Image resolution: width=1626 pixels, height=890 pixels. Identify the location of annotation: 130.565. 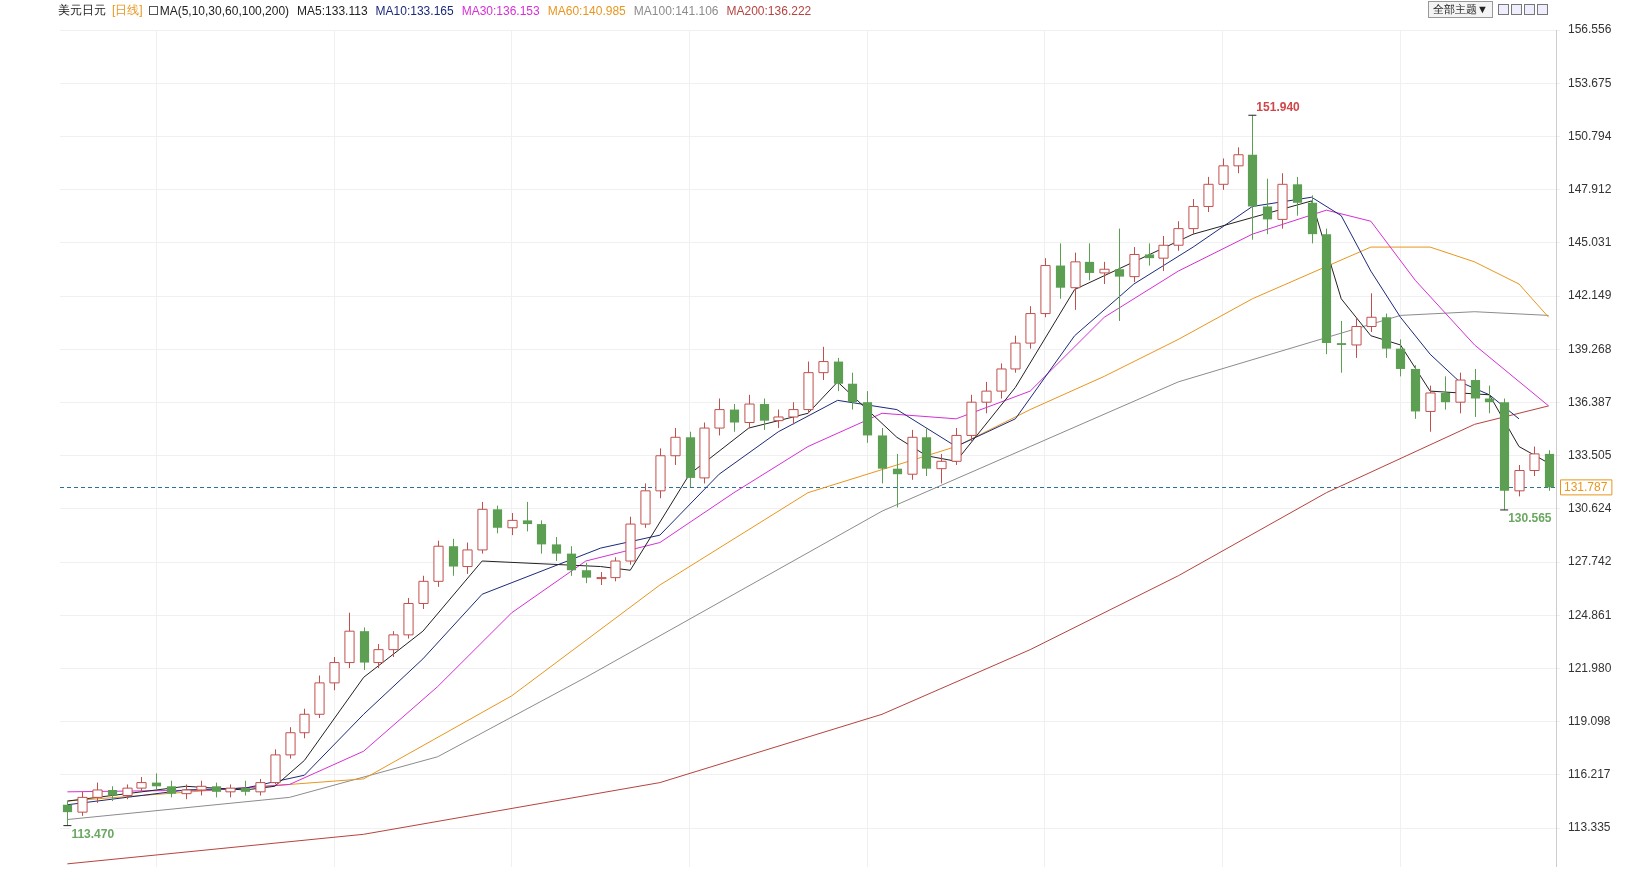
(1530, 518).